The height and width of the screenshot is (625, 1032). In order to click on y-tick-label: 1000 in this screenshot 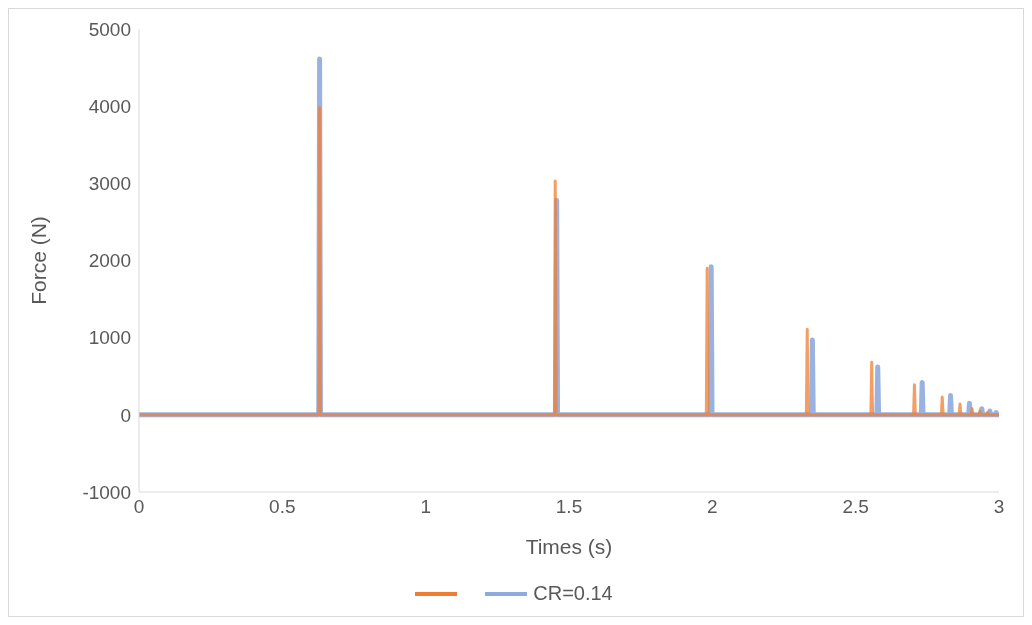, I will do `click(109, 338)`.